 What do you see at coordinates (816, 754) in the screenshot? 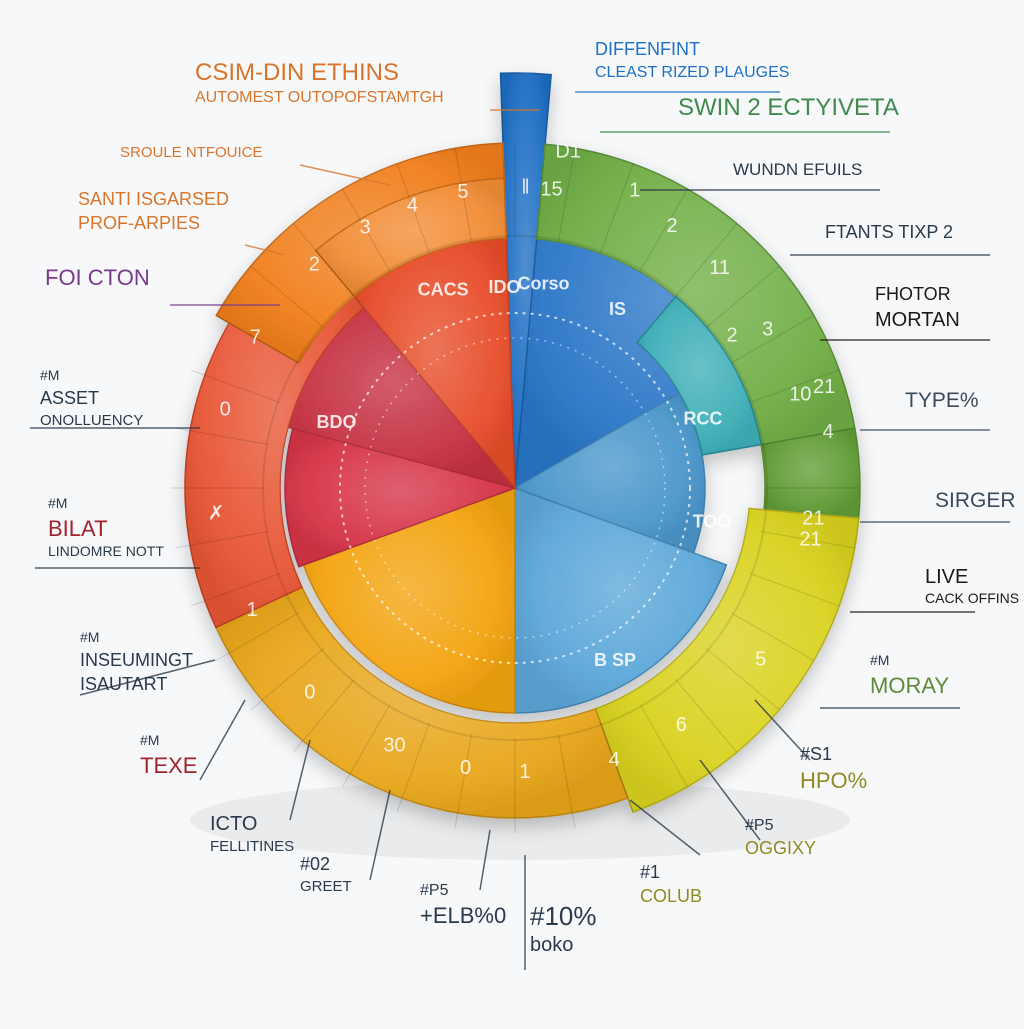
I see `callout-text: #S1` at bounding box center [816, 754].